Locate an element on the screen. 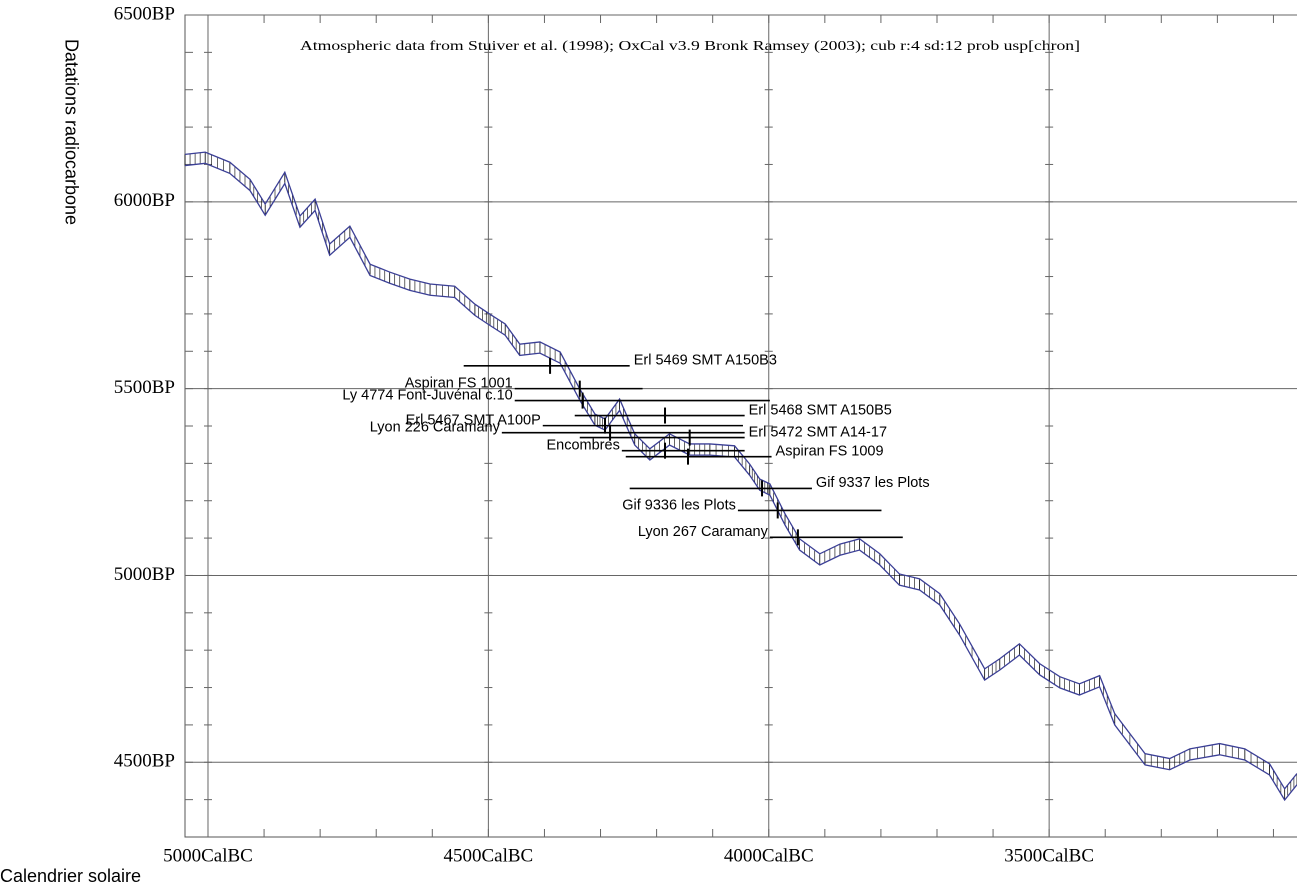 The height and width of the screenshot is (888, 1297). sample-label: Encombres is located at coordinates (582, 445).